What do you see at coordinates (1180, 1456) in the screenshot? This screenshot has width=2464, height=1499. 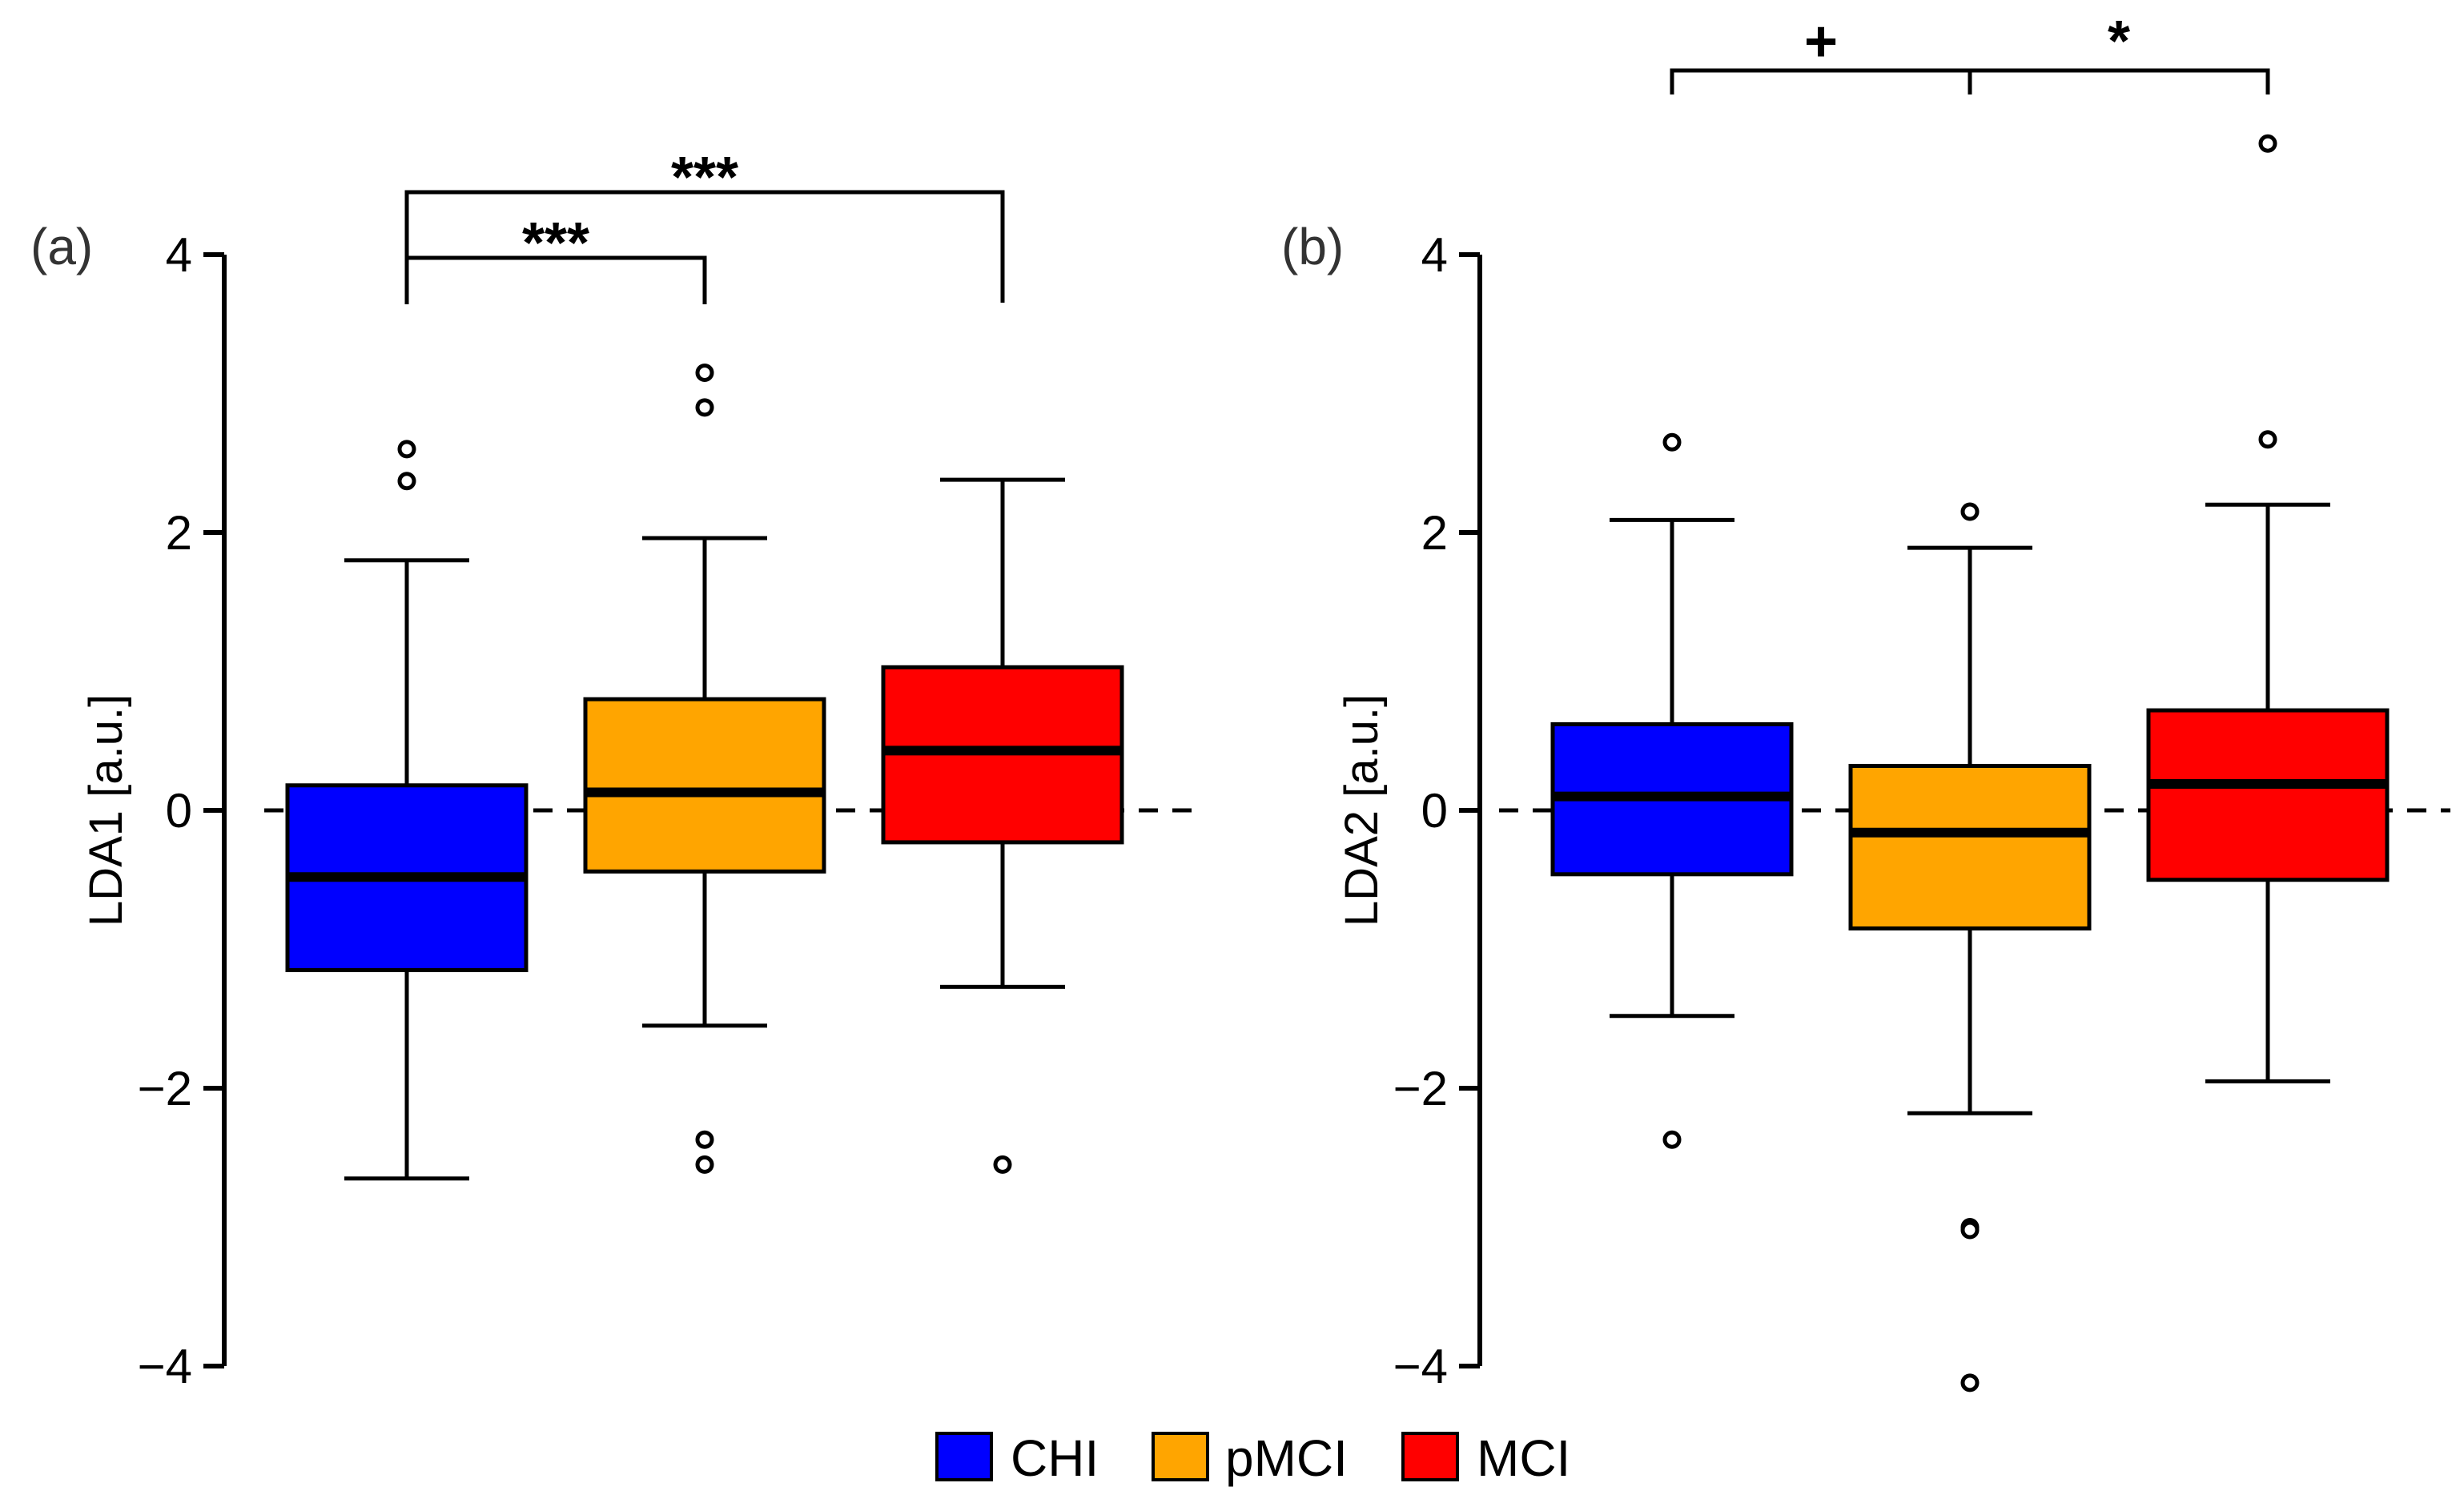 I see `legend-swatch-pmci` at bounding box center [1180, 1456].